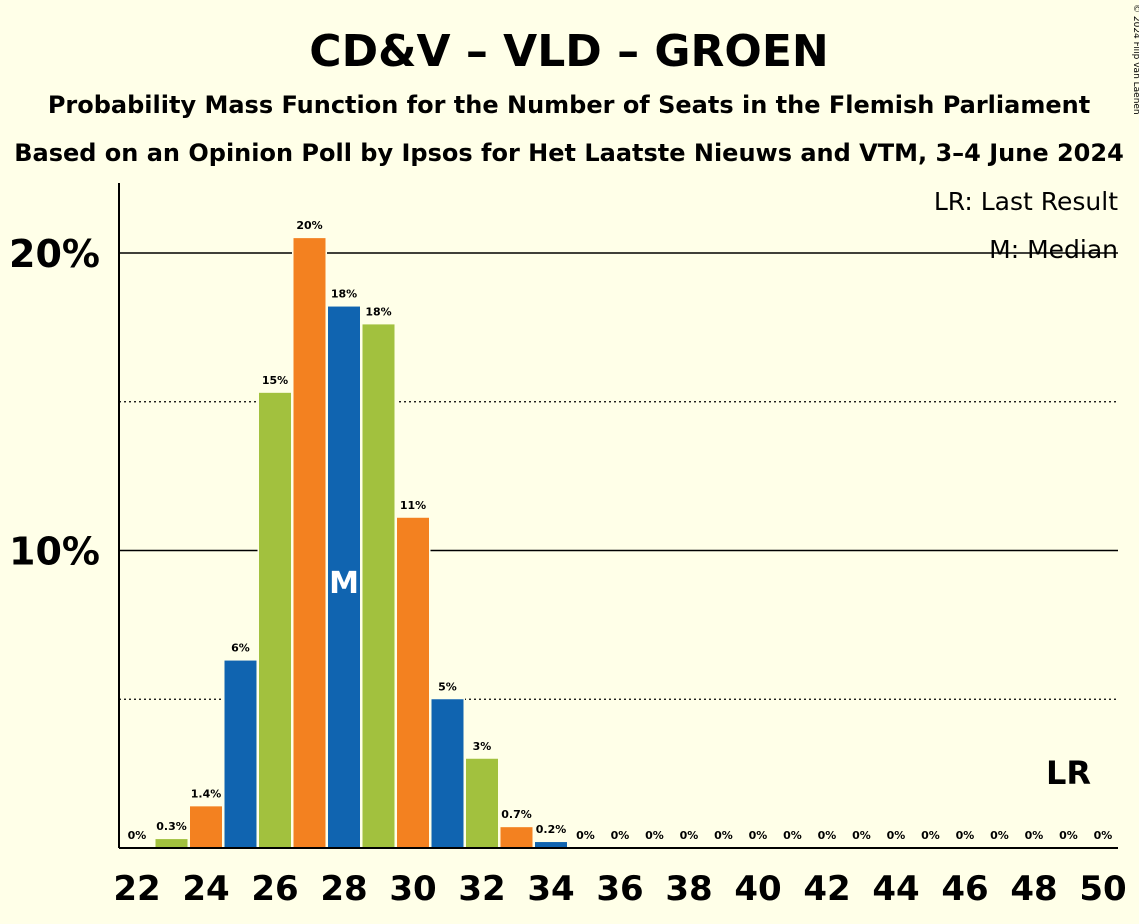 This screenshot has height=924, width=1139. I want to click on copyright-note: © 2024 Filip van Laenen, so click(1135, 59).